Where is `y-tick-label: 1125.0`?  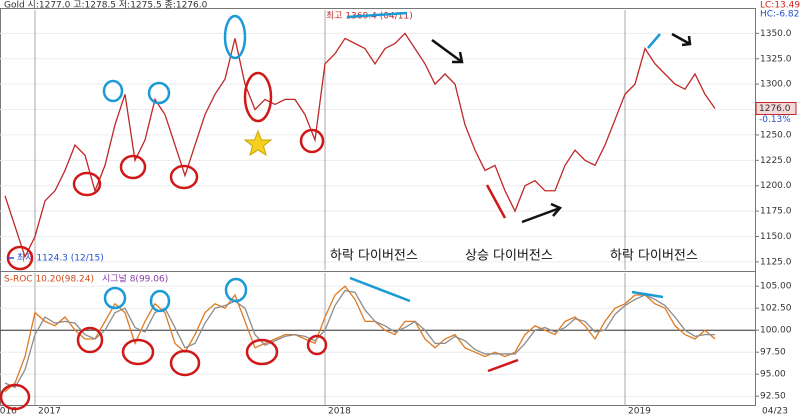 y-tick-label: 1125.0 is located at coordinates (776, 262).